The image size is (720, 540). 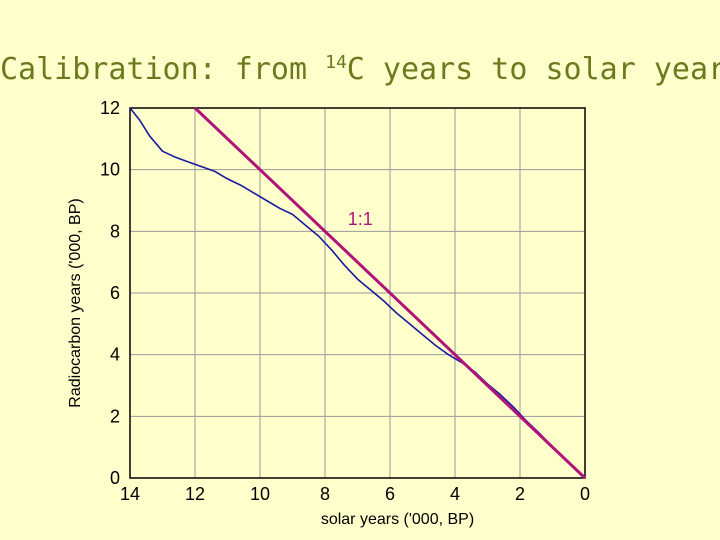 What do you see at coordinates (390, 494) in the screenshot?
I see `x-tick-label: 6` at bounding box center [390, 494].